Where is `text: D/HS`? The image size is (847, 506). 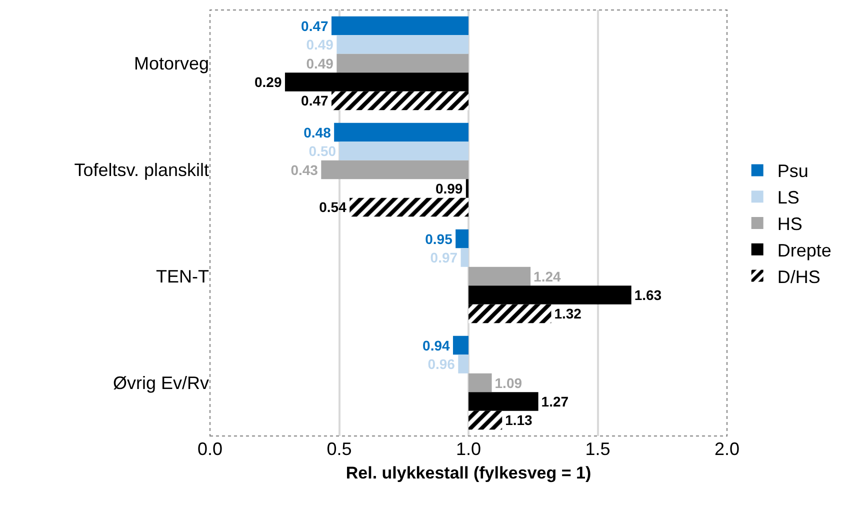
text: D/HS is located at coordinates (798, 276).